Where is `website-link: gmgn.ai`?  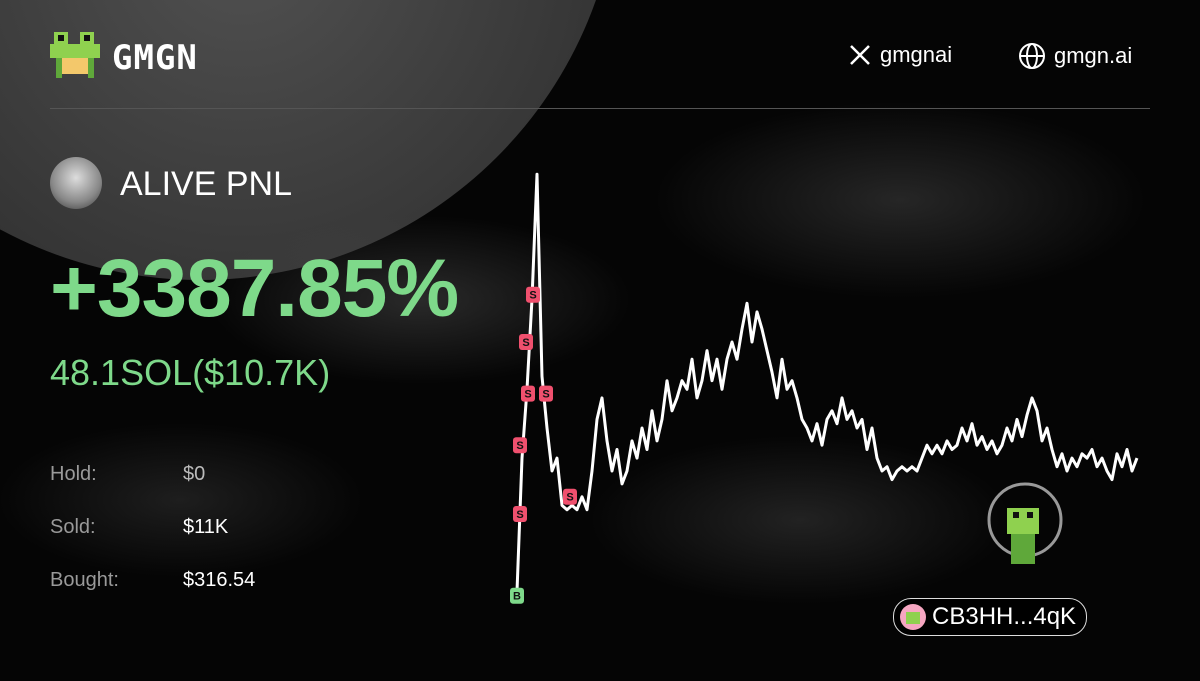
website-link: gmgn.ai is located at coordinates (1075, 56).